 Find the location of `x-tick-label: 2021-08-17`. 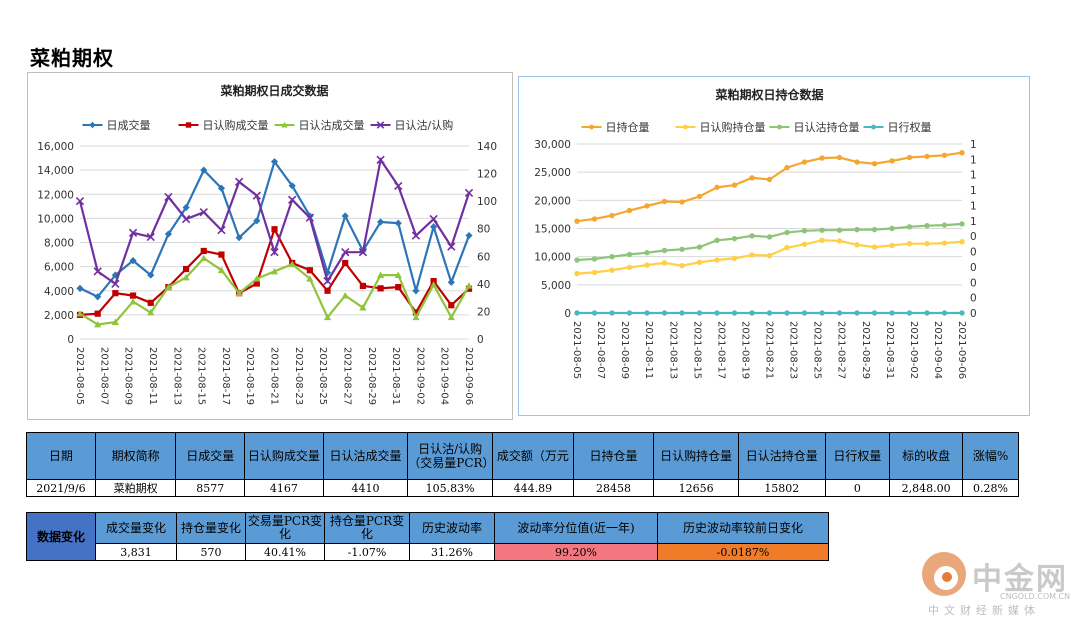

x-tick-label: 2021-08-17 is located at coordinates (720, 350).